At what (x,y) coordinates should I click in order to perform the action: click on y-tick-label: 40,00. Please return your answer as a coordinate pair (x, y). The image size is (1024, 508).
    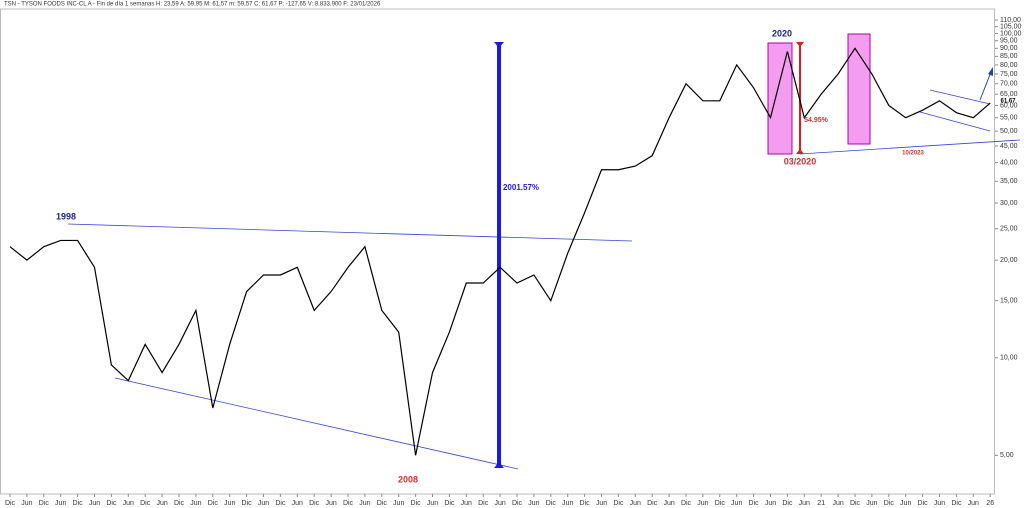
    Looking at the image, I should click on (1009, 162).